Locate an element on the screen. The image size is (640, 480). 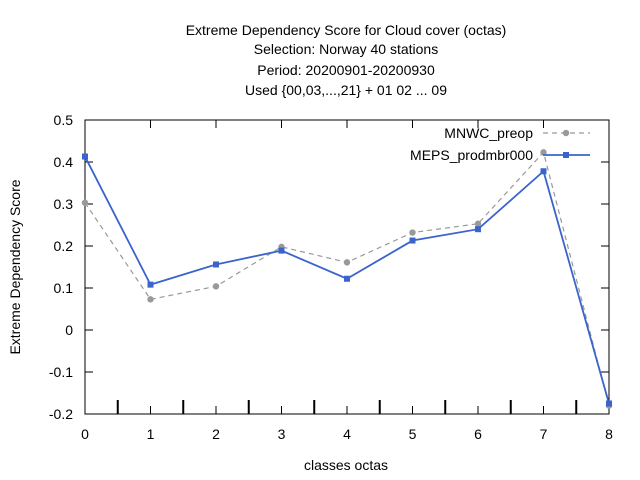
x-tick-label: 3 is located at coordinates (282, 434).